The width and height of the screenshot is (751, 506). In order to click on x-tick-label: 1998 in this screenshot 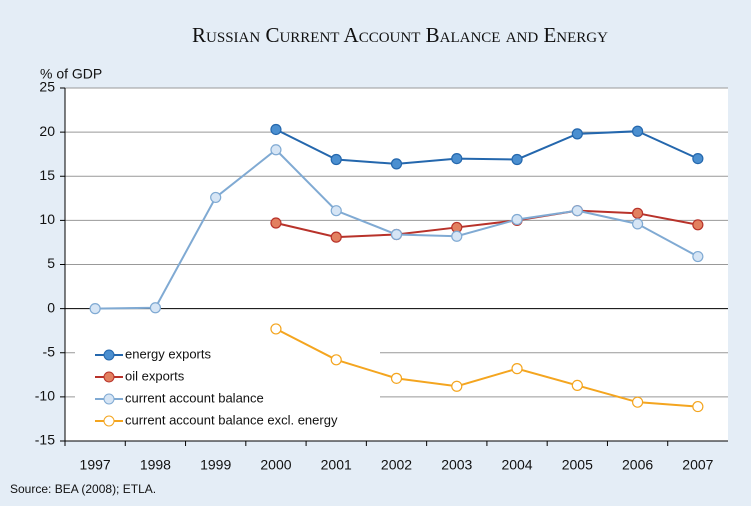, I will do `click(155, 465)`.